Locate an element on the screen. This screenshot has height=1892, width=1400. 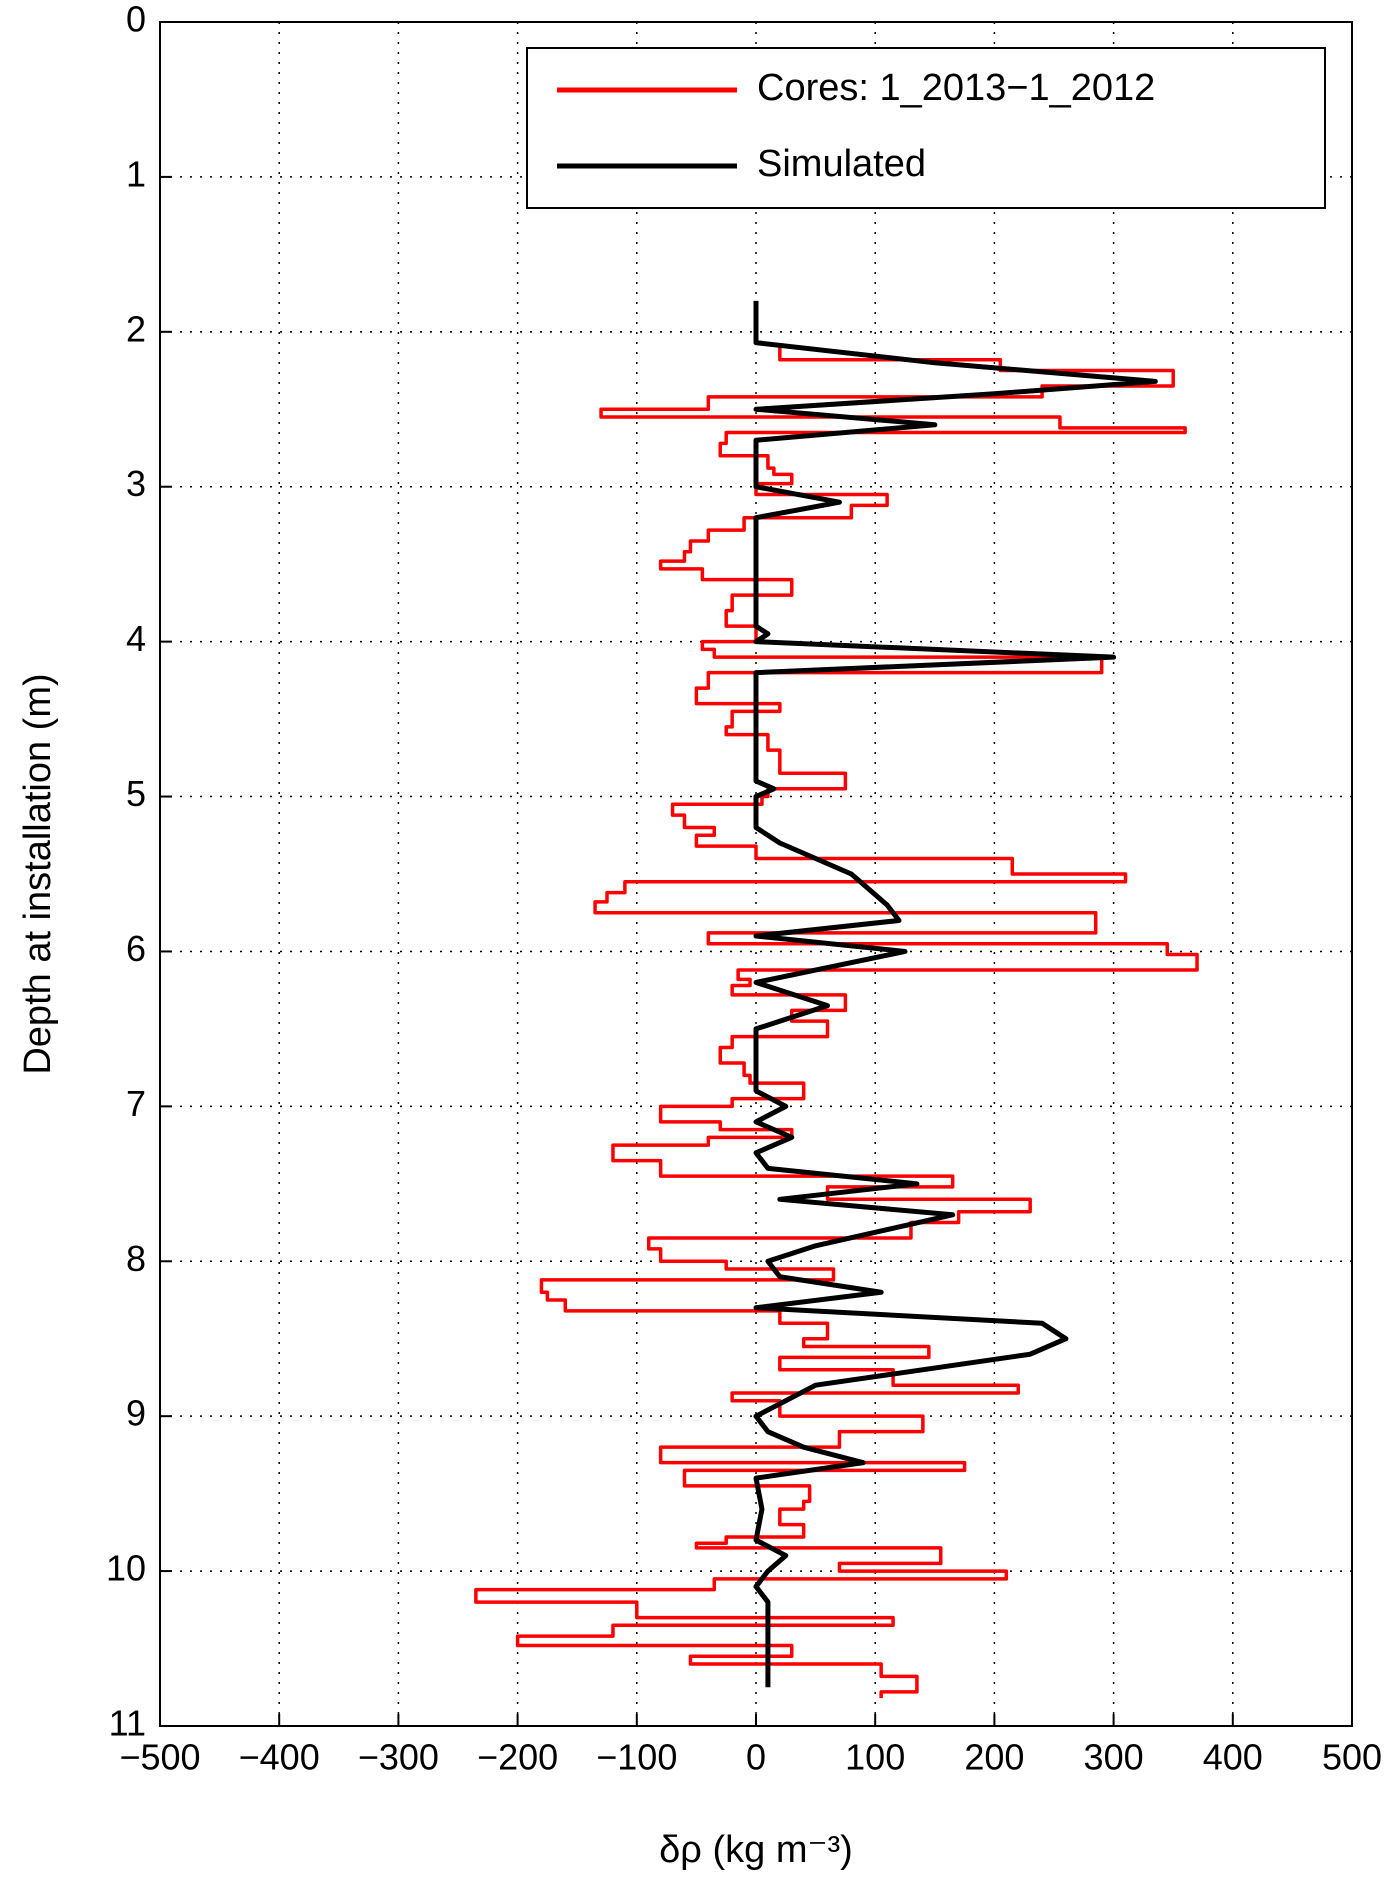
x-tick-label: 0 is located at coordinates (756, 1757).